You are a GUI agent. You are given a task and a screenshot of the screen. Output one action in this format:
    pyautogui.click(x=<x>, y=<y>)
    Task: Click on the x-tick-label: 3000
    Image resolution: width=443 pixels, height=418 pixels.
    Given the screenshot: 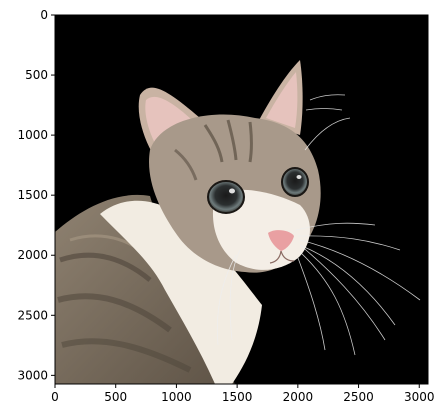 What is the action you would take?
    pyautogui.click(x=419, y=397)
    